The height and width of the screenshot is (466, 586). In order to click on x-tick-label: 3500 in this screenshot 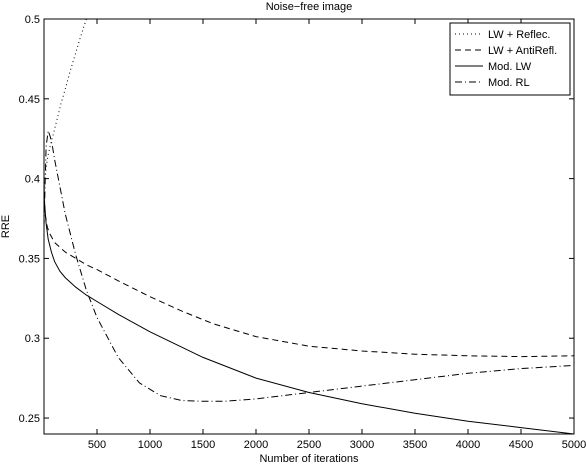, I will do `click(415, 445)`.